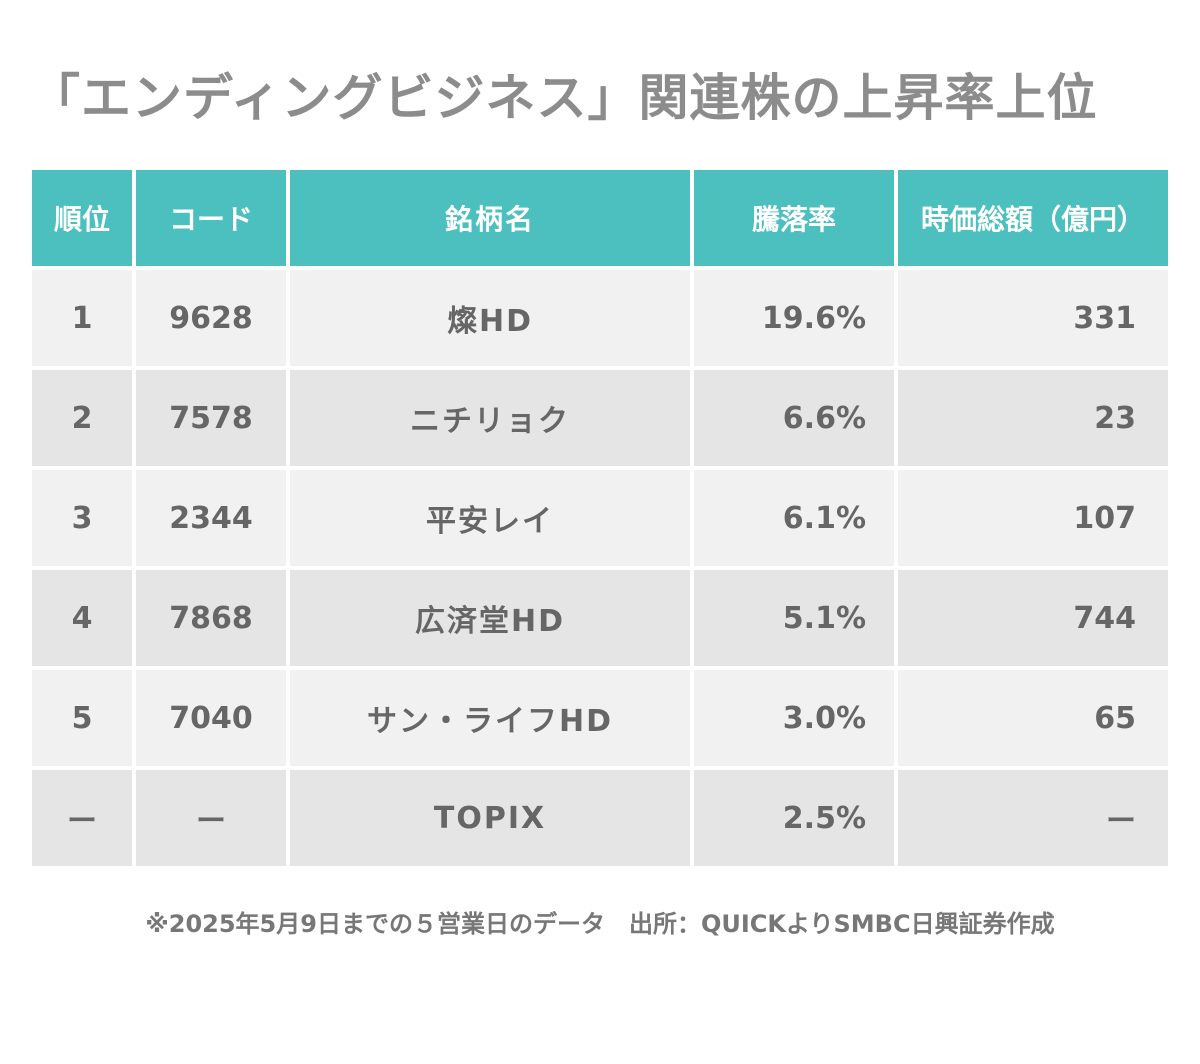 The width and height of the screenshot is (1200, 1064). I want to click on table-row: 5 7040 サン・ライフHD 3.0% 65, so click(600, 718).